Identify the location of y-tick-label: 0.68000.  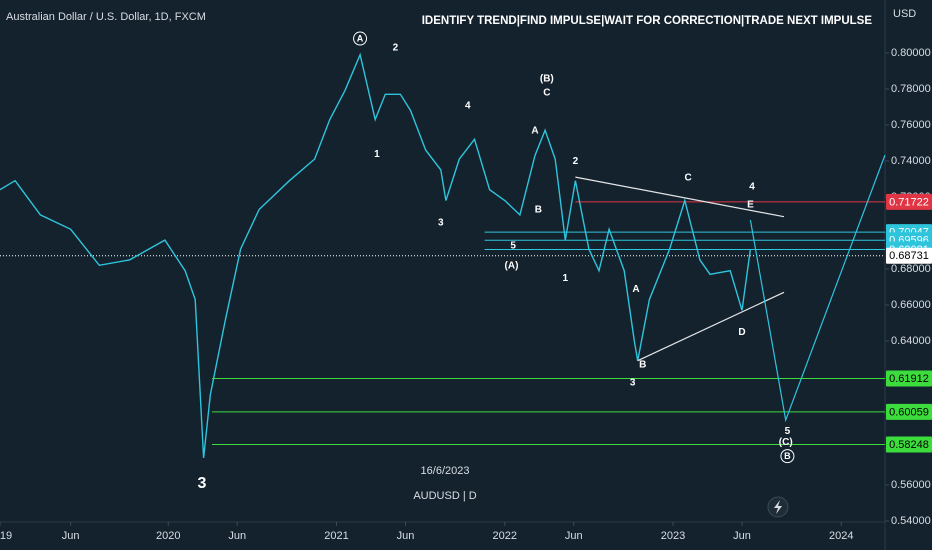
(911, 269).